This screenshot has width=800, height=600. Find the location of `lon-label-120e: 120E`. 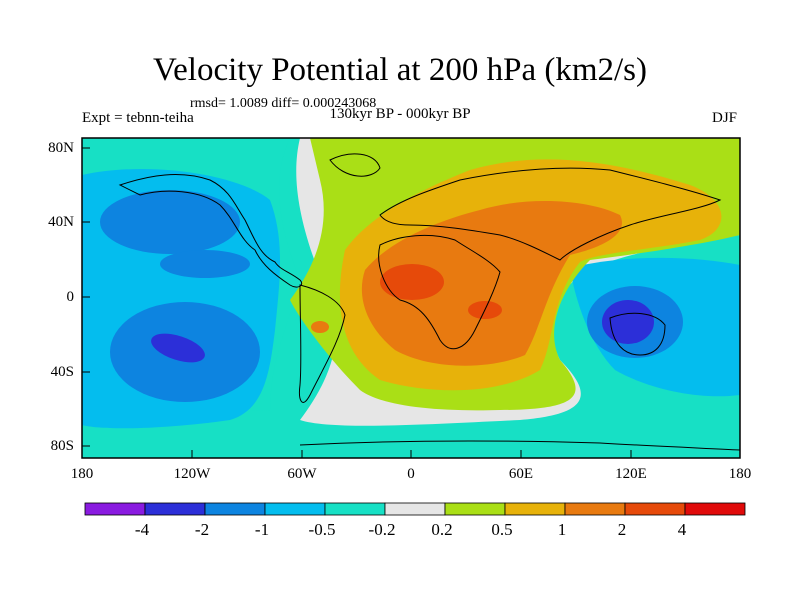

lon-label-120e: 120E is located at coordinates (631, 474).